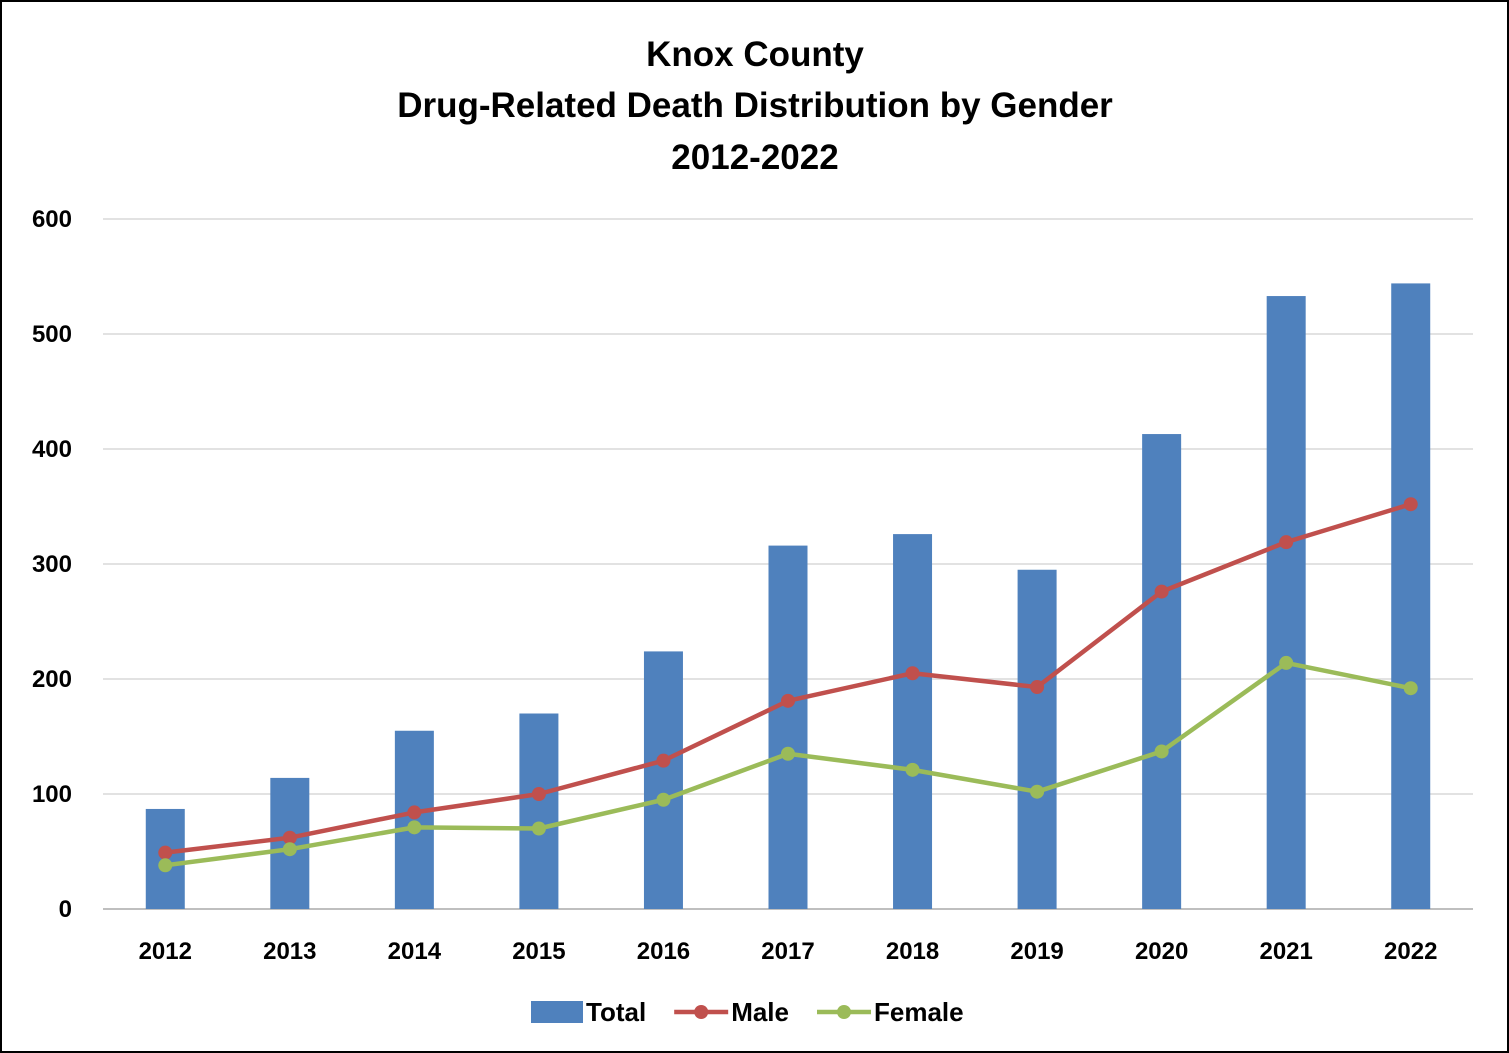 This screenshot has height=1053, width=1509. I want to click on point-male-2012, so click(165, 852).